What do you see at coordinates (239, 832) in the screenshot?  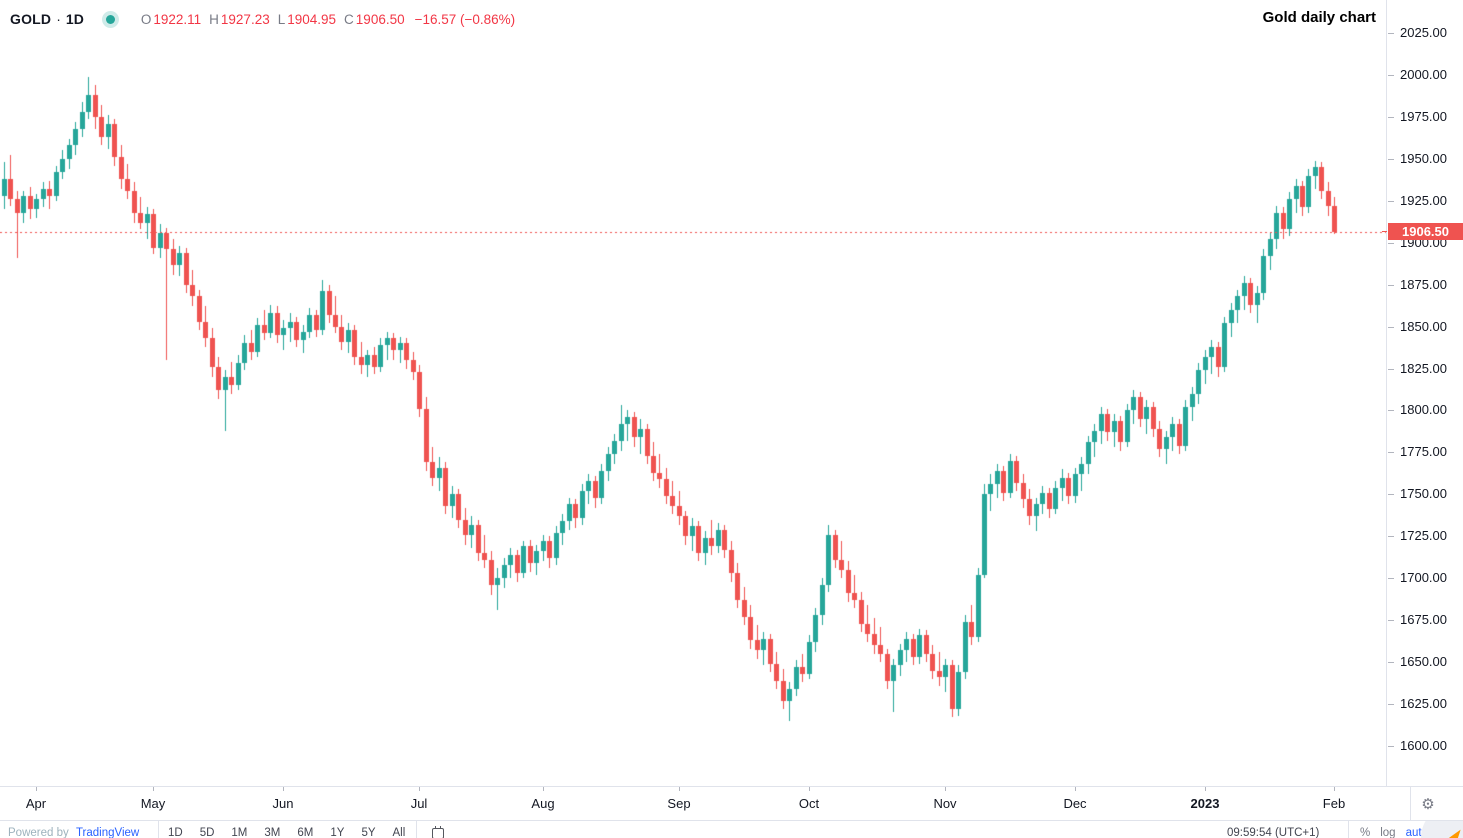 I see `range-button-1m: 1M` at bounding box center [239, 832].